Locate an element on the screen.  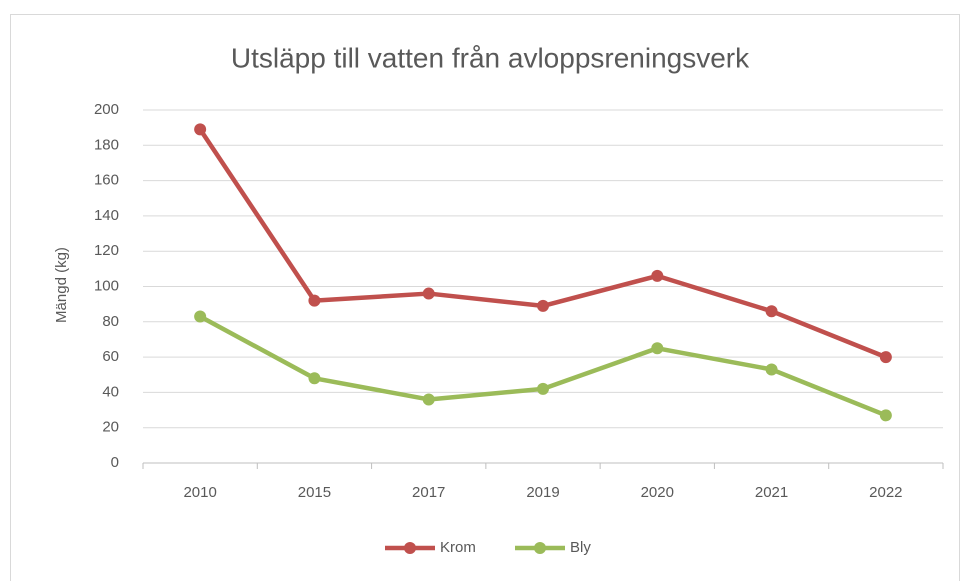
y-tick-label: 180 is located at coordinates (106, 144).